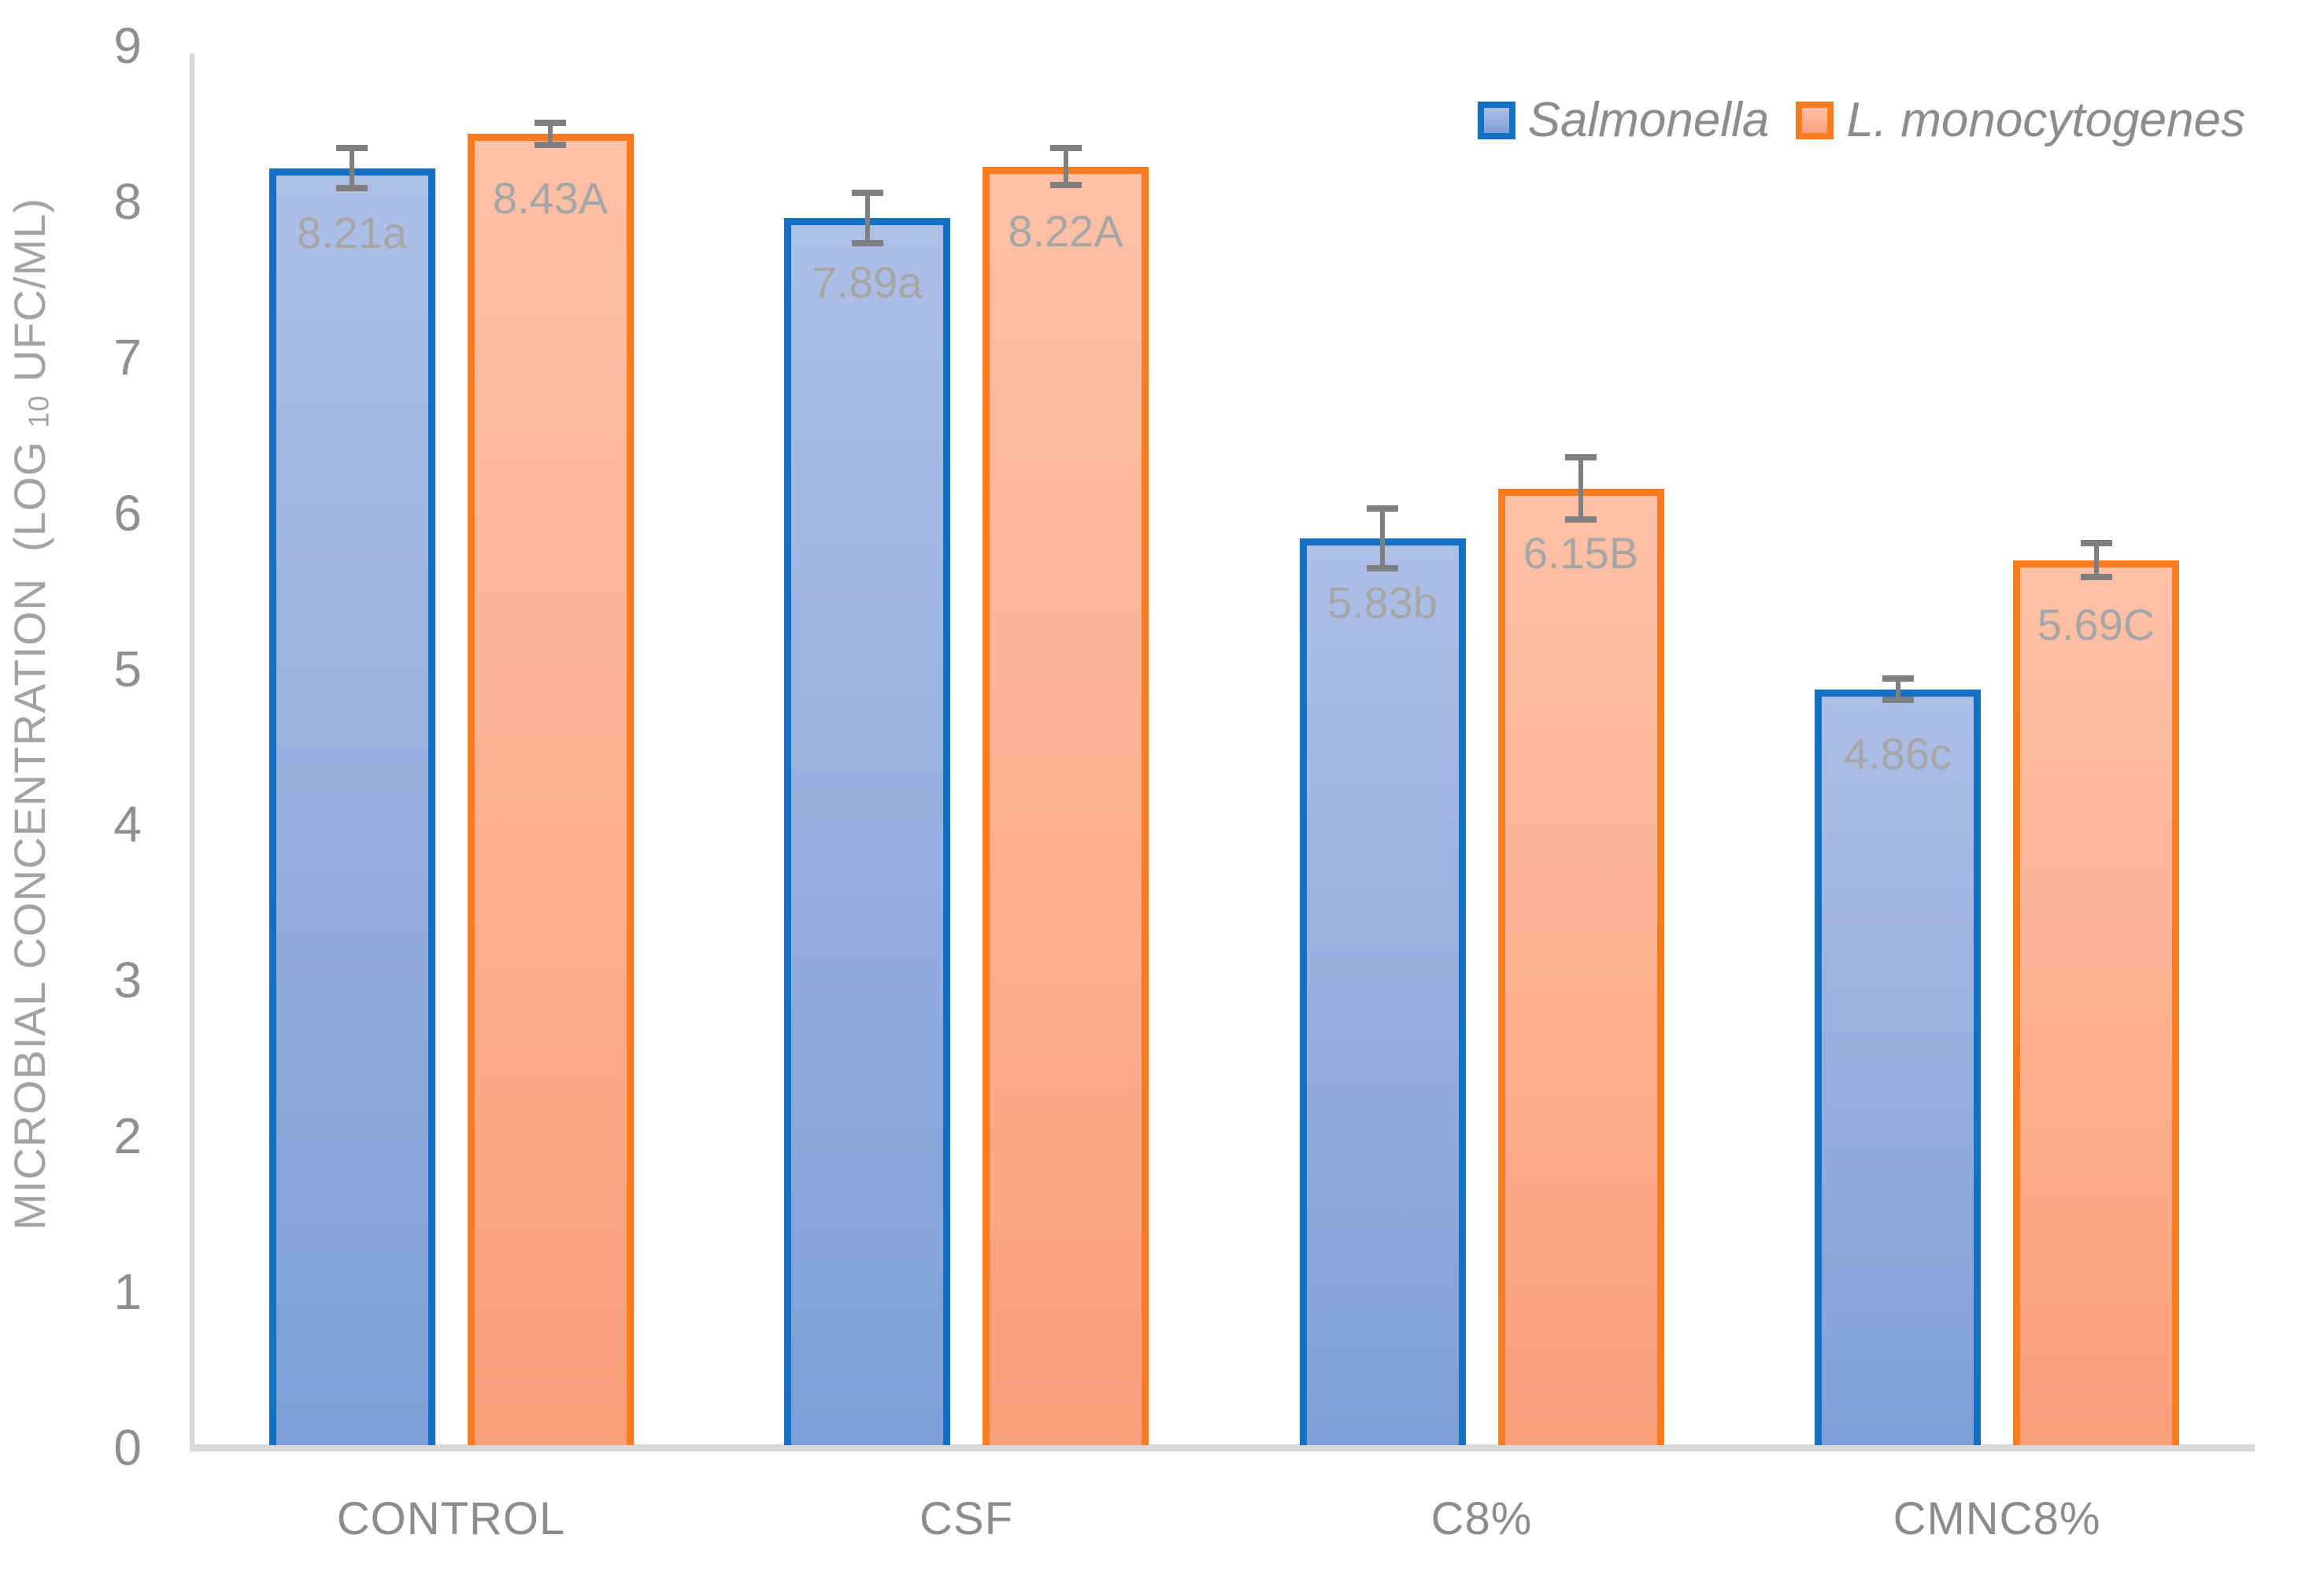  Describe the element at coordinates (1815, 120) in the screenshot. I see `legend-swatch-monocytogenes` at that location.